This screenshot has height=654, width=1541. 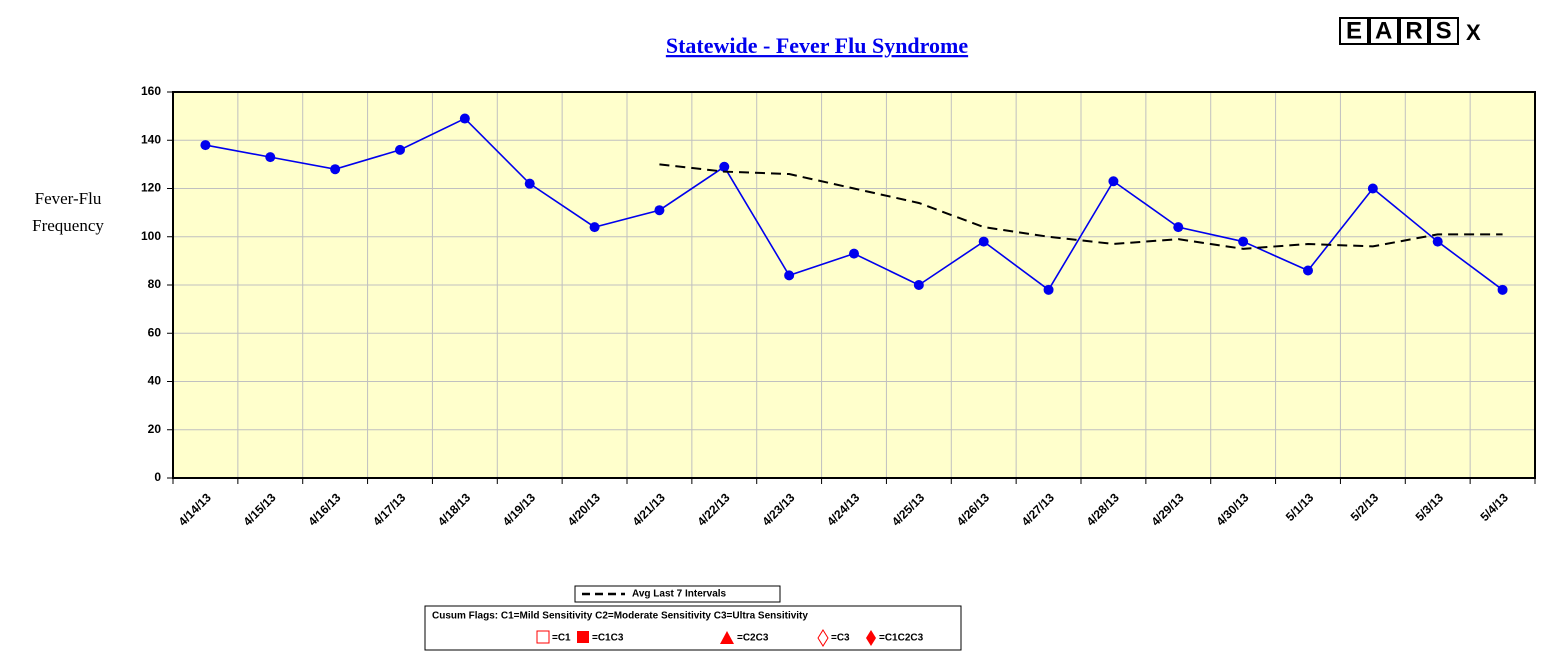 What do you see at coordinates (155, 429) in the screenshot?
I see `y-tick-label: 20` at bounding box center [155, 429].